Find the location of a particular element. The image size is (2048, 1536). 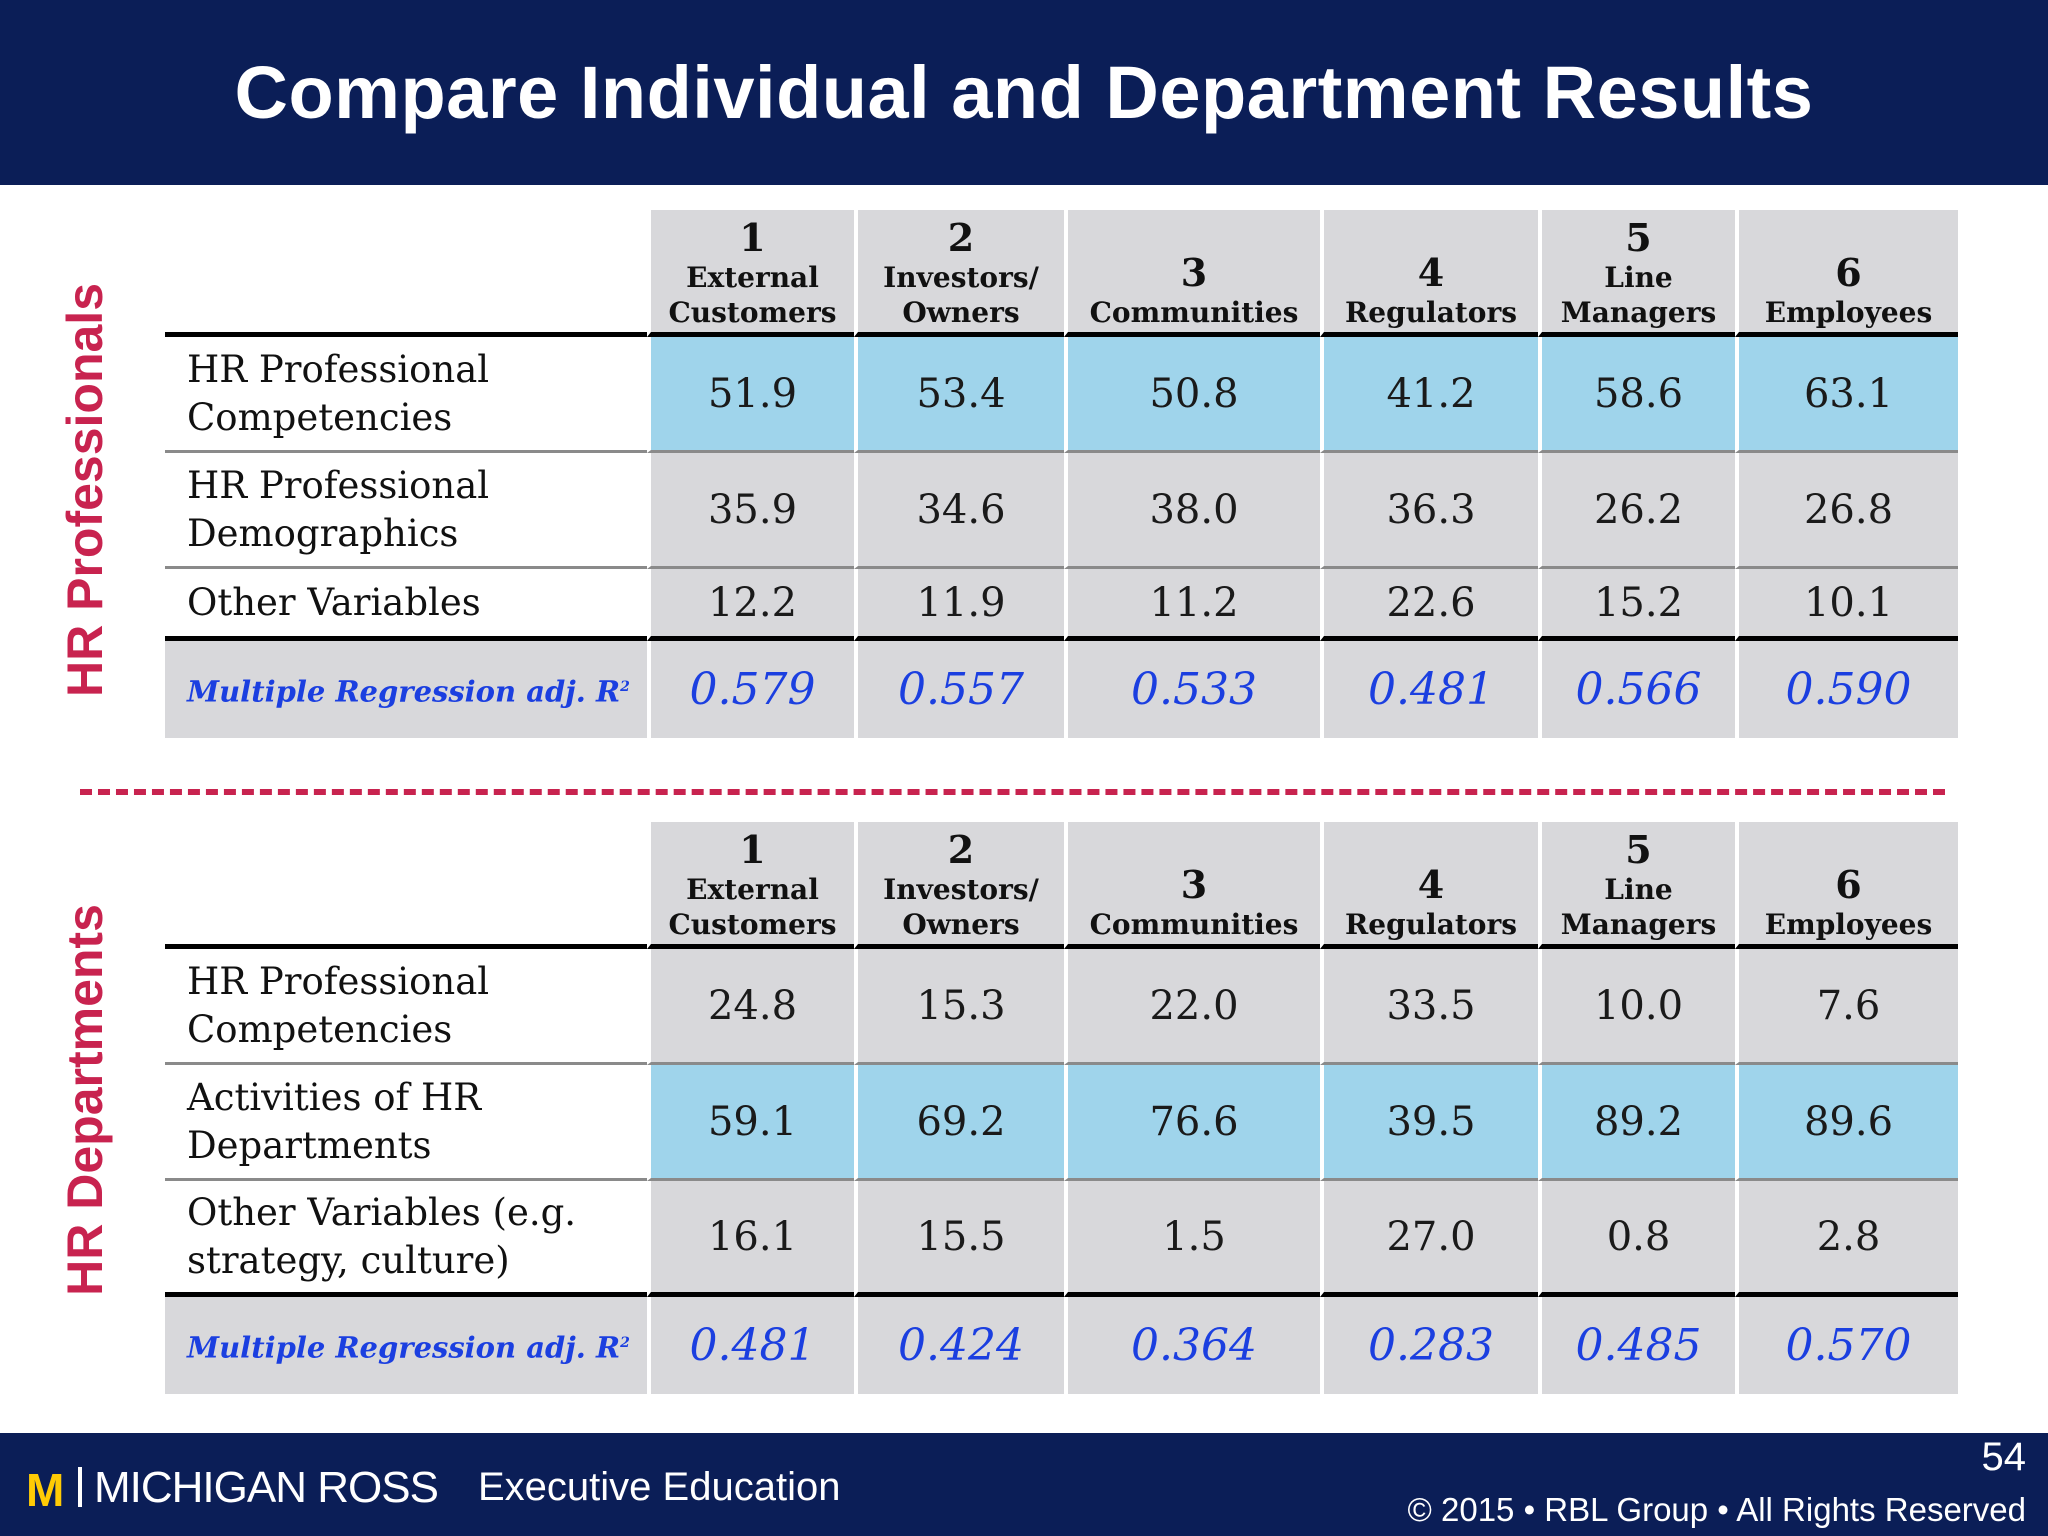

section-label-hr-professionals: HR Professionals is located at coordinates (85, 490).